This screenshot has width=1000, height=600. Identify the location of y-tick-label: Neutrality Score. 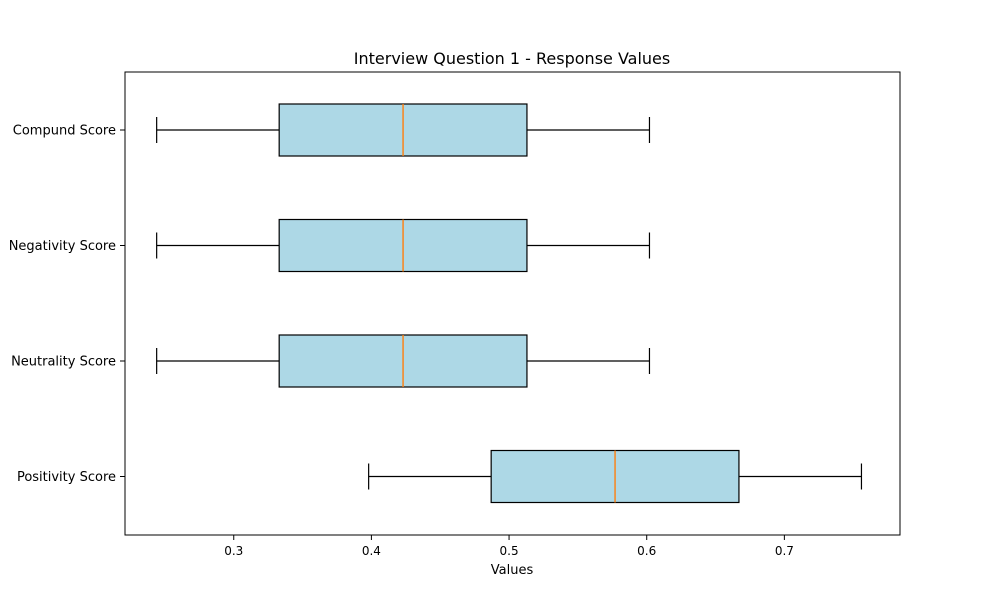
(63, 362).